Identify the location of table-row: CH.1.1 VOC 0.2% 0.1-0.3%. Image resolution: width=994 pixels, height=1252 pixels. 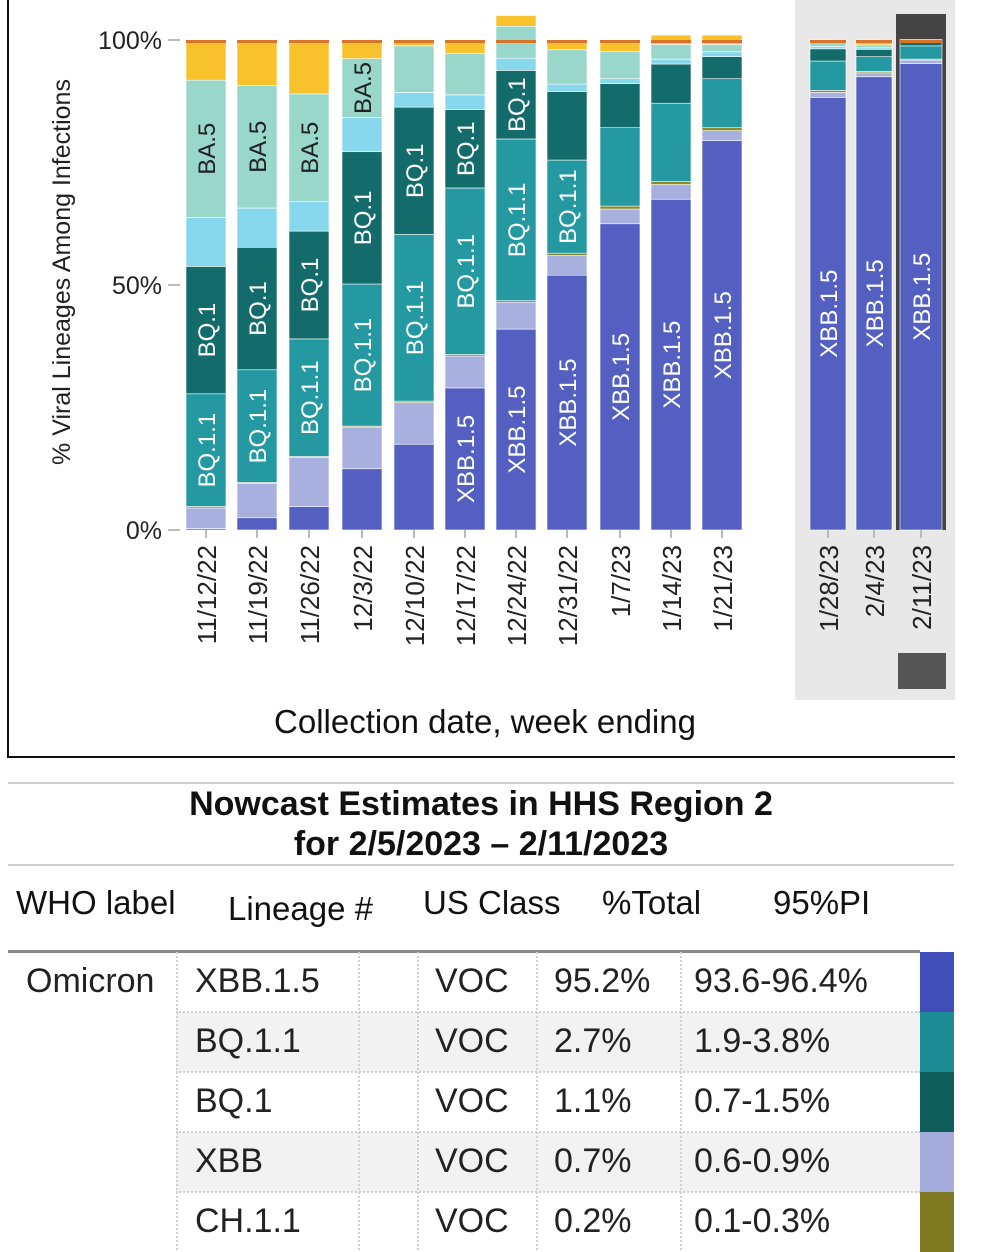
(548, 1222).